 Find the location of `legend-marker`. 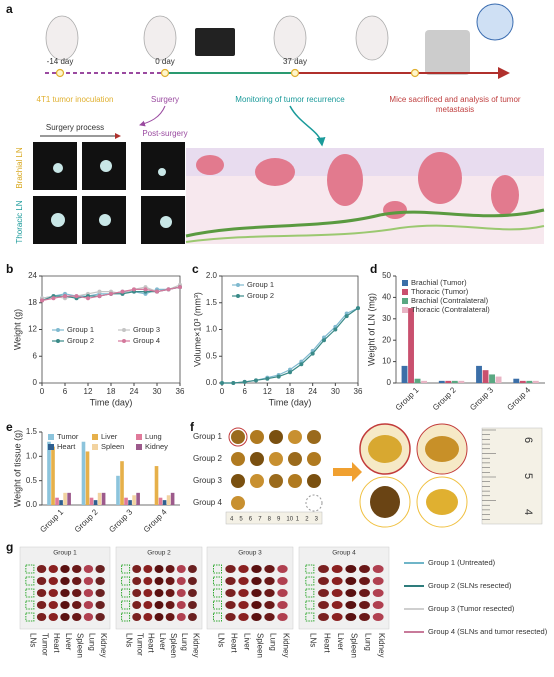

legend-marker is located at coordinates (58, 341).